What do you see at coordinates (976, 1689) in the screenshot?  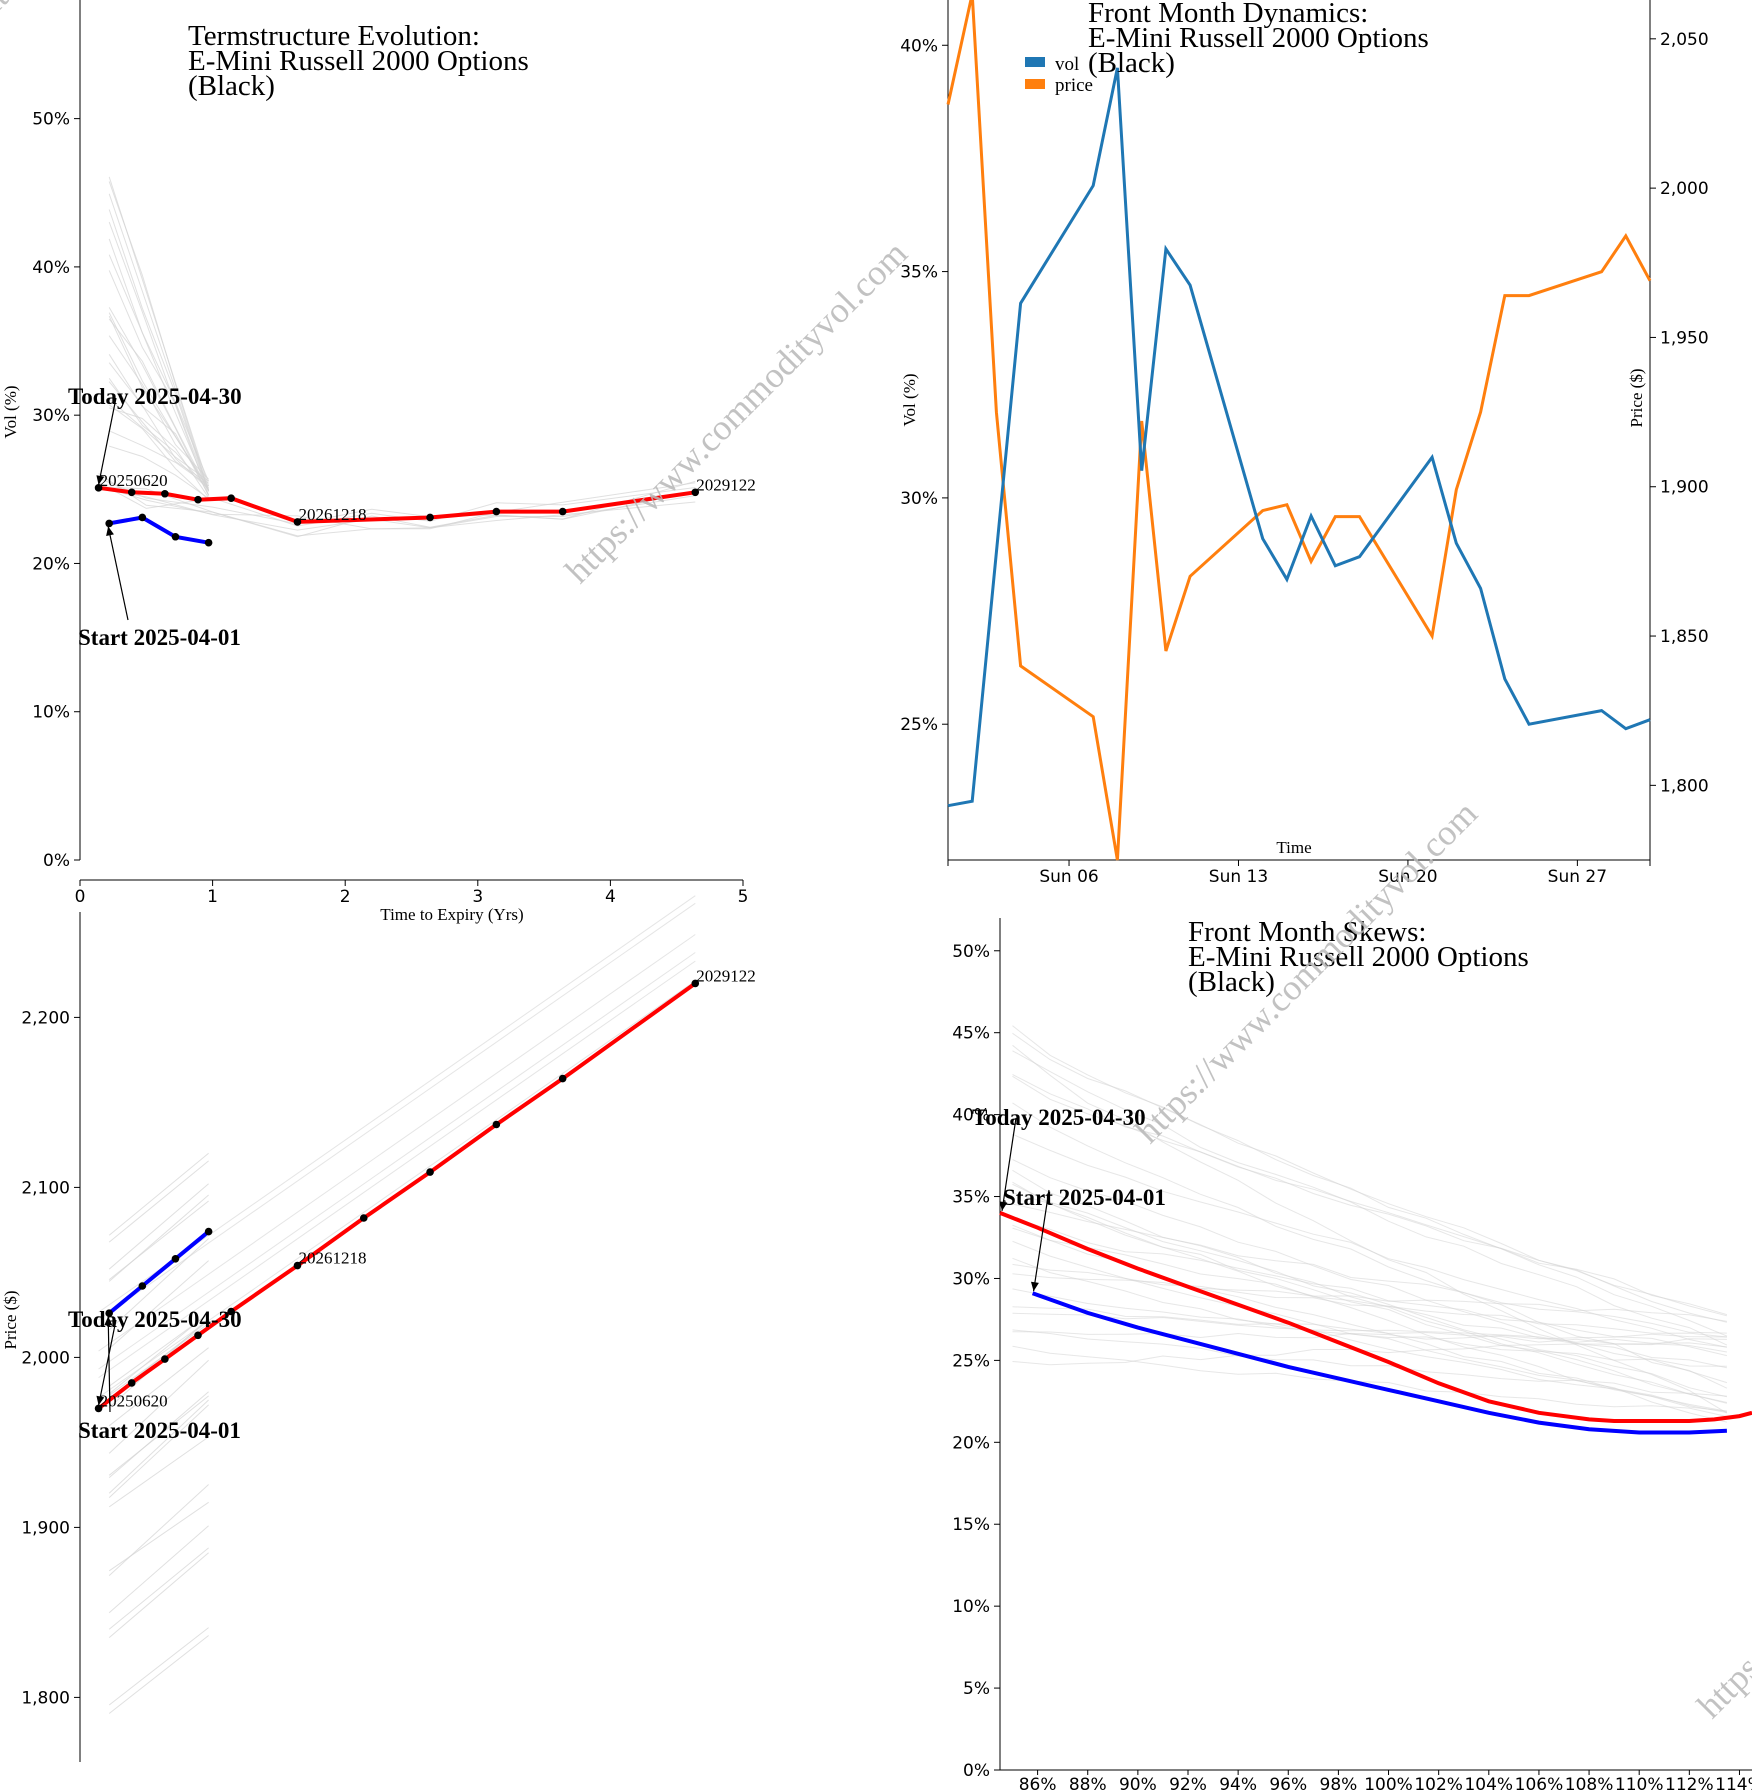 I see `y-tick-label: 5%` at bounding box center [976, 1689].